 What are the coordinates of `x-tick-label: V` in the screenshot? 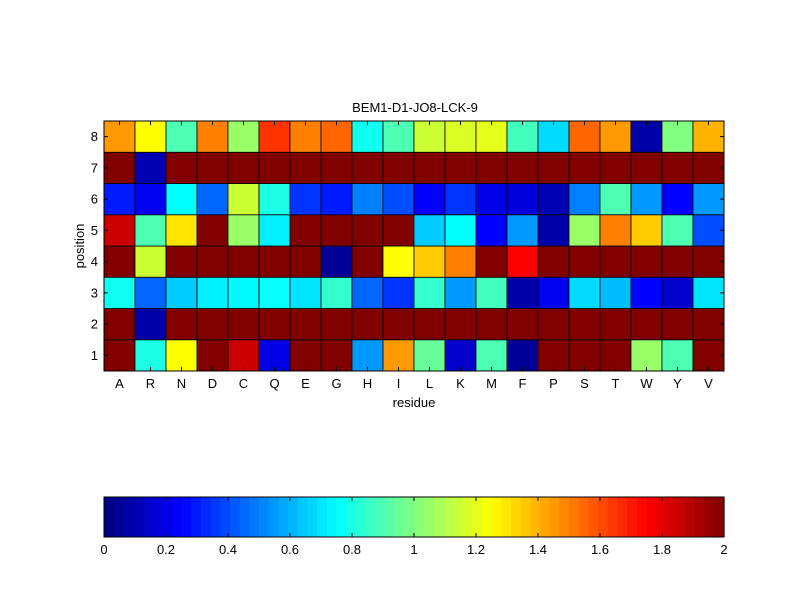 It's located at (708, 383).